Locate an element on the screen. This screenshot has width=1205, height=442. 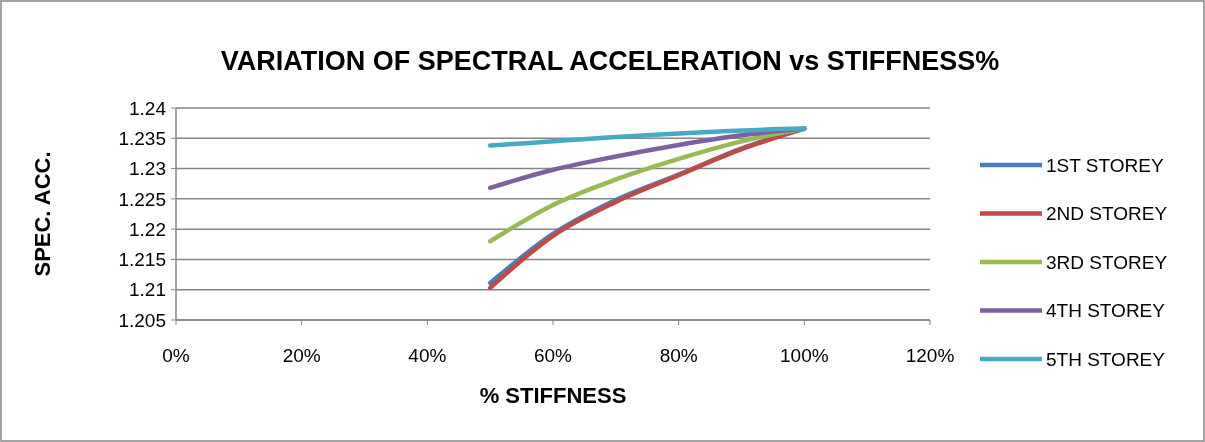
x-tick-label: 20% is located at coordinates (301, 355).